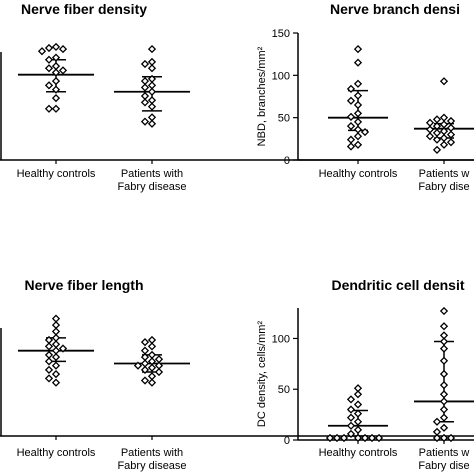 The width and height of the screenshot is (474, 474). Describe the element at coordinates (83, 285) in the screenshot. I see `chart-title: Nerve fiber length` at that location.